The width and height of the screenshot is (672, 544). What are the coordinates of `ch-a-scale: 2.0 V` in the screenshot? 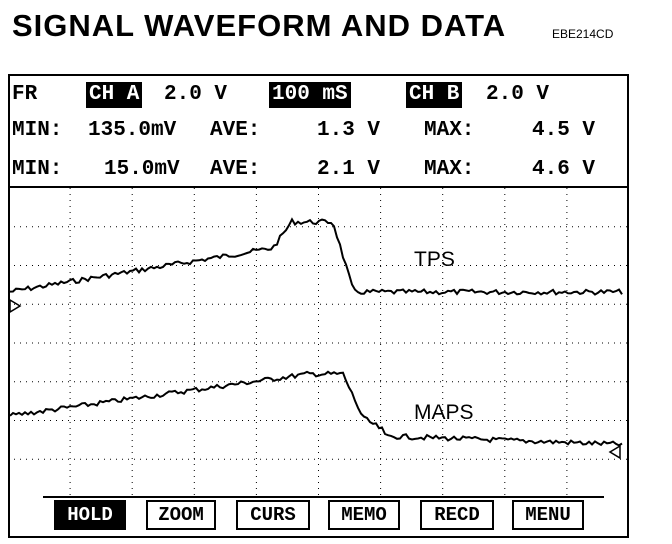 It's located at (196, 94).